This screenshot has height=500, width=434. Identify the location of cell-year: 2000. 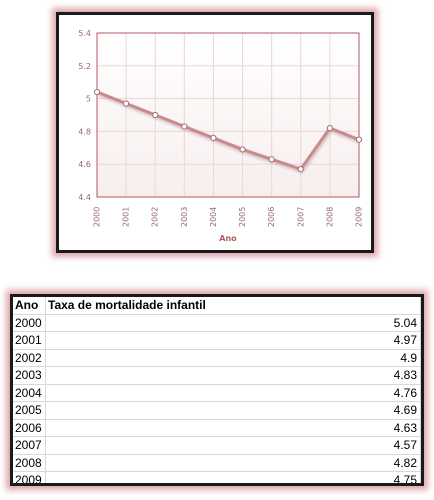
(29, 323).